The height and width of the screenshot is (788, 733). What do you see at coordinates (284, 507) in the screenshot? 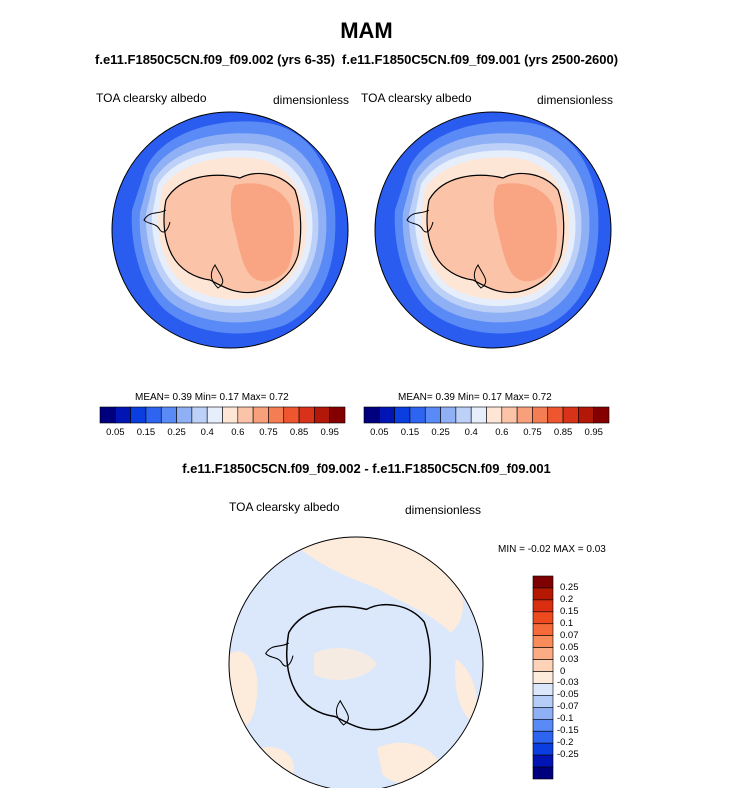
I see `diff-variable-label: TOA clearsky albedo` at bounding box center [284, 507].